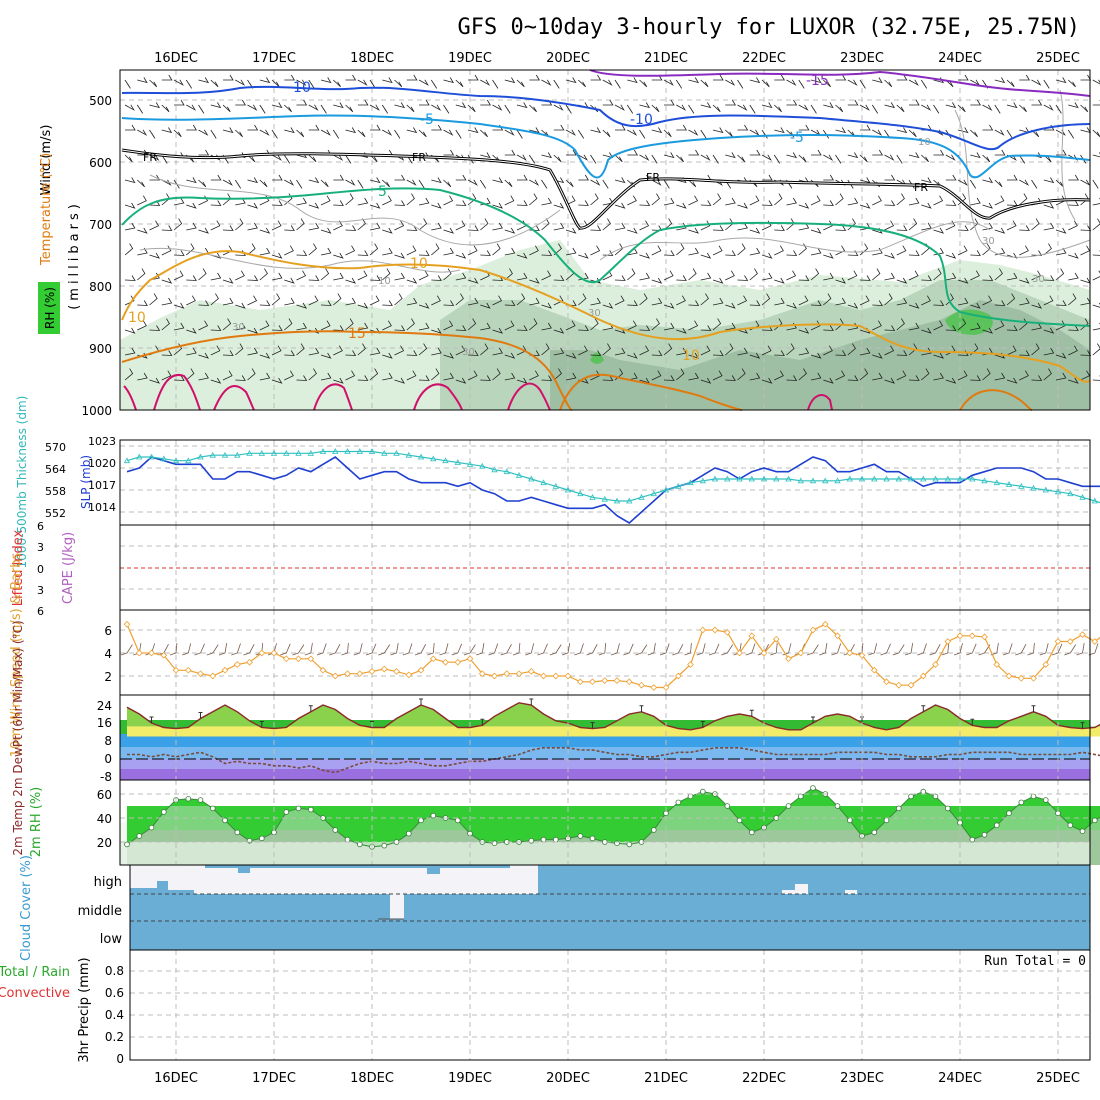  Describe the element at coordinates (419, 264) in the screenshot. I see `contour-label-temp-10: 10` at that location.